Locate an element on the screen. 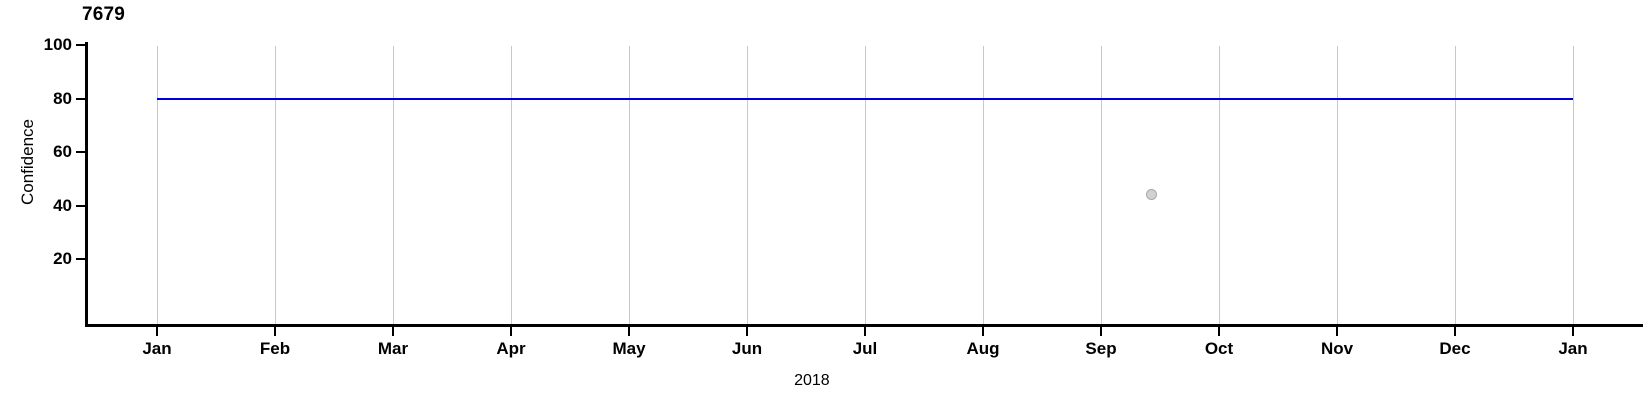 The height and width of the screenshot is (400, 1650). x-tick-label: Sep is located at coordinates (1101, 348).